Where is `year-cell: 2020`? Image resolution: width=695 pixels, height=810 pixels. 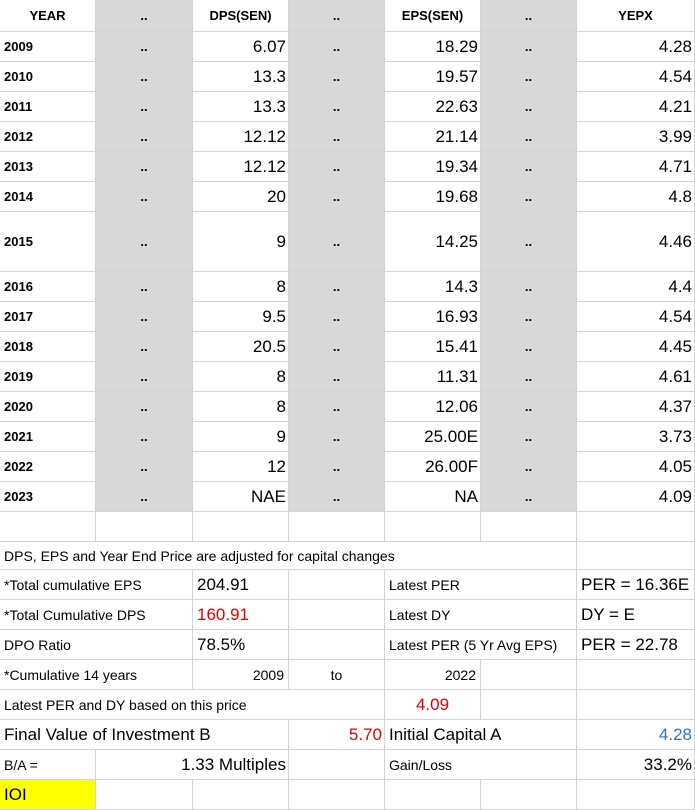
year-cell: 2020 is located at coordinates (48, 407).